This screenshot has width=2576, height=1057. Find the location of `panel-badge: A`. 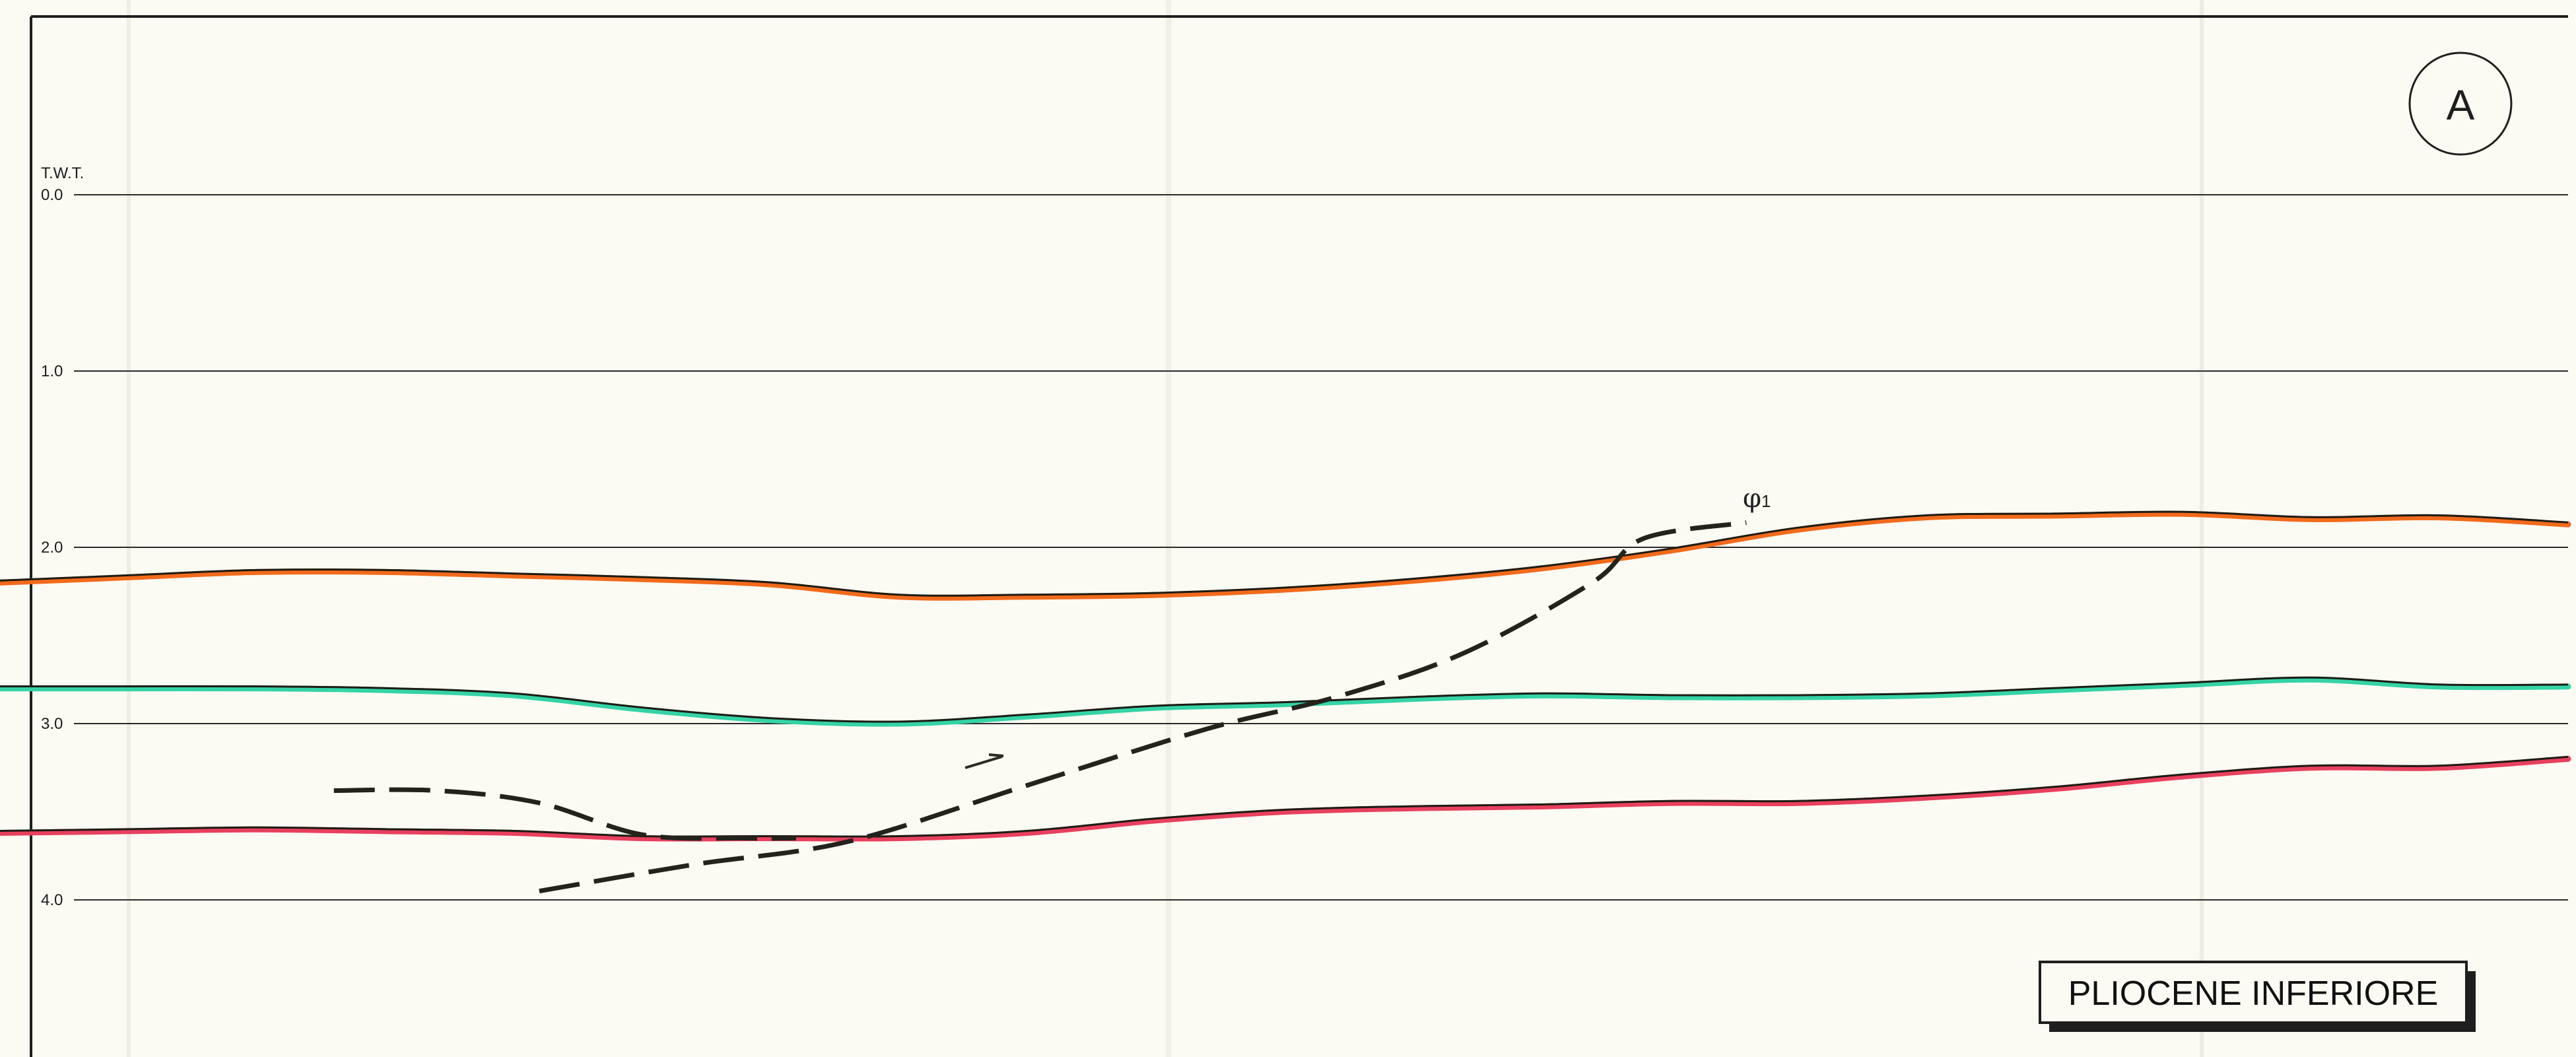

panel-badge: A is located at coordinates (2461, 103).